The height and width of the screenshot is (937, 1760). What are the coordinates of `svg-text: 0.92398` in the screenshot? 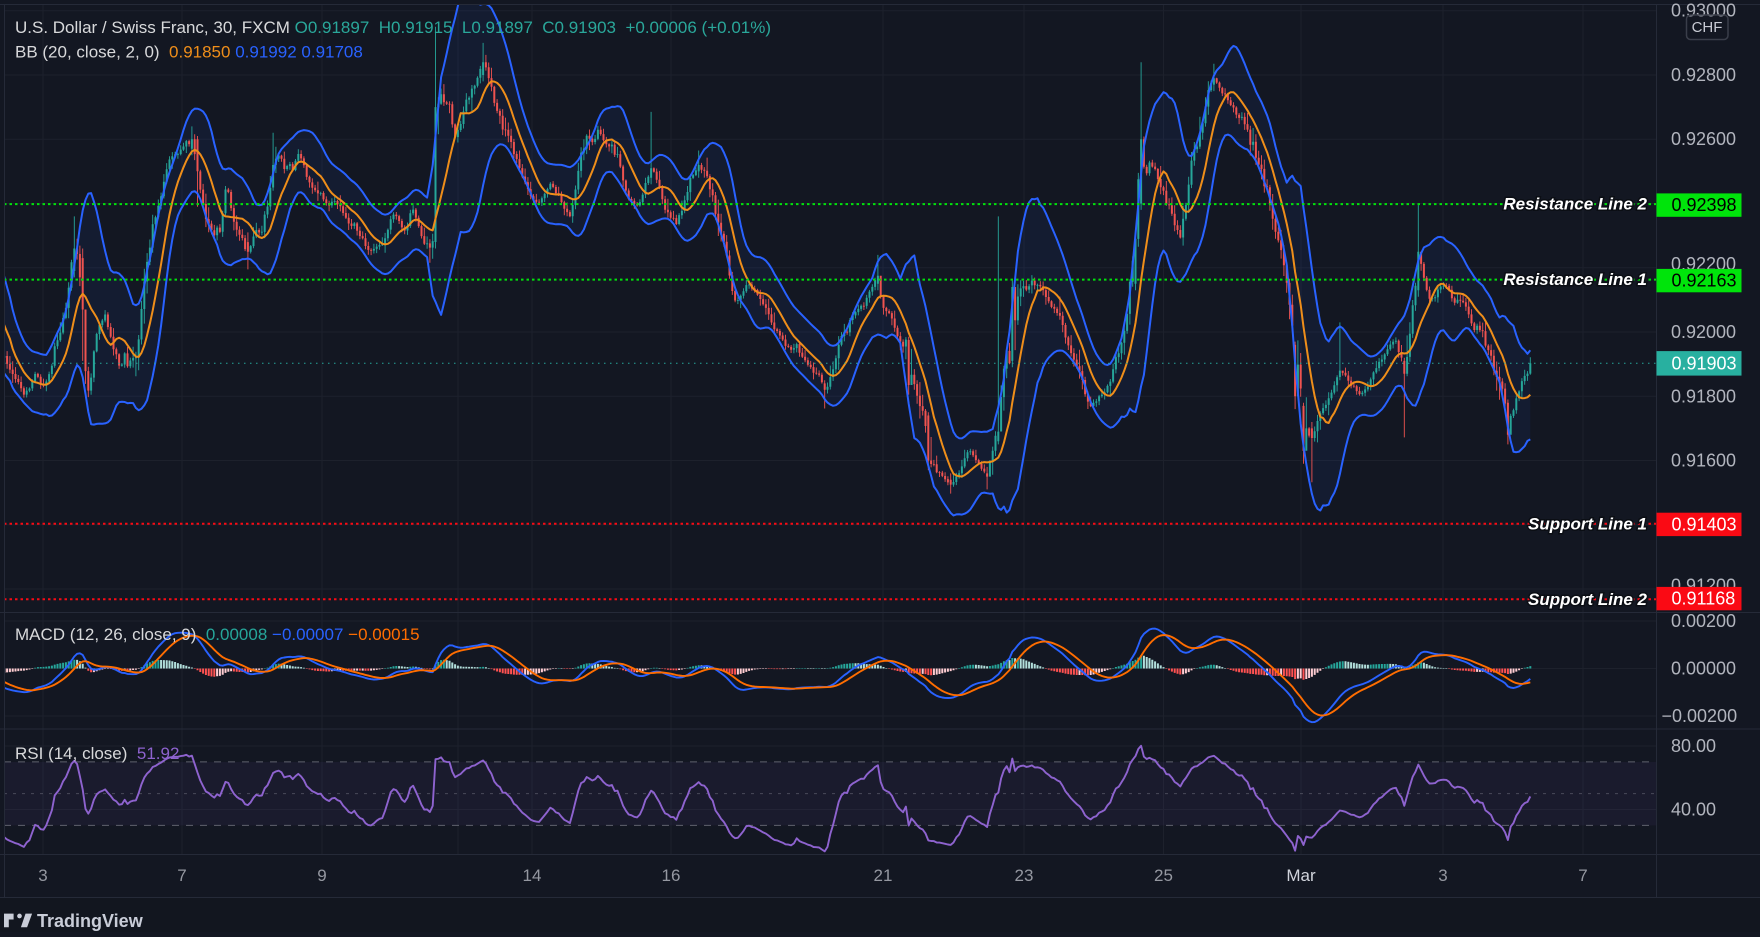 It's located at (1704, 205).